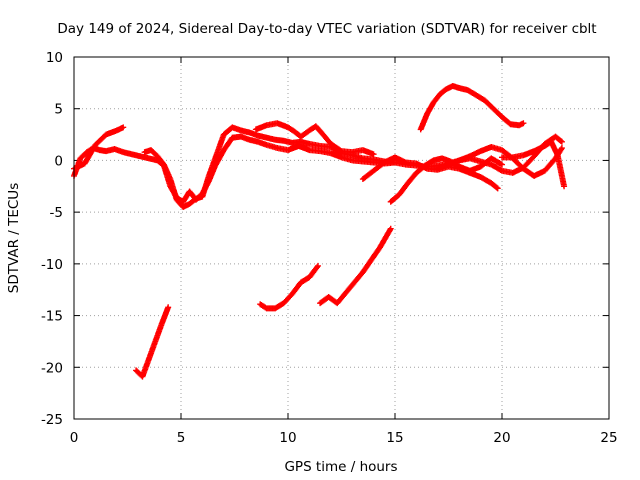 This screenshot has height=480, width=640. What do you see at coordinates (58, 161) in the screenshot?
I see `y-tick-label: 0` at bounding box center [58, 161].